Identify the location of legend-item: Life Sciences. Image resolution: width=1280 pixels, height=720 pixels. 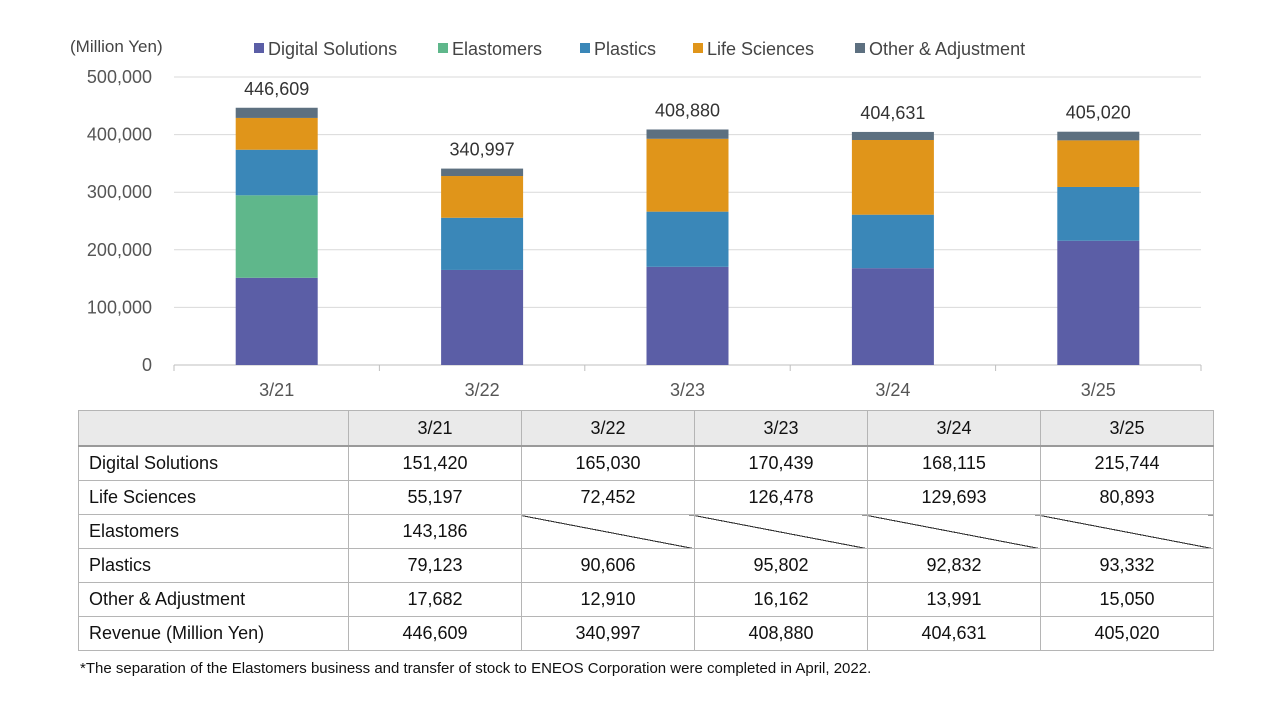
(753, 49).